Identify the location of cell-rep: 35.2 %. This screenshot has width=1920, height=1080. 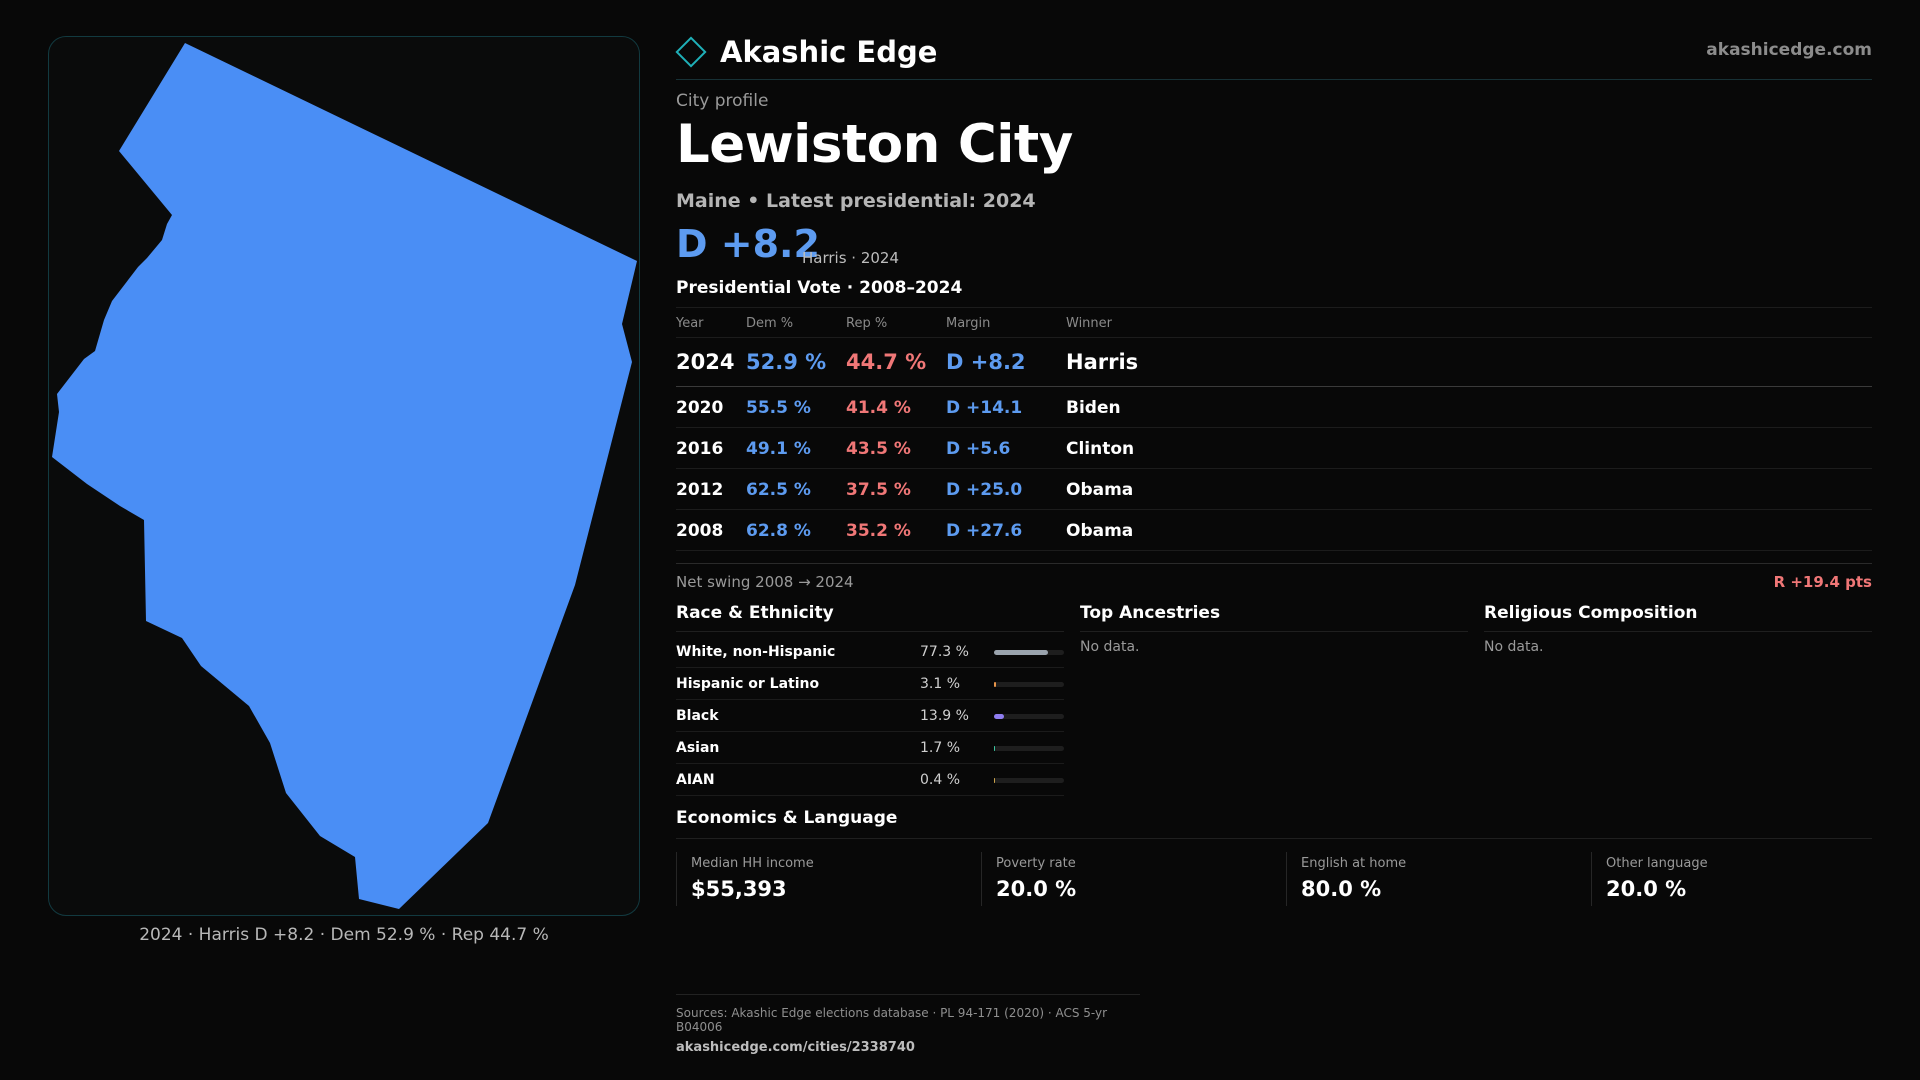
(878, 531).